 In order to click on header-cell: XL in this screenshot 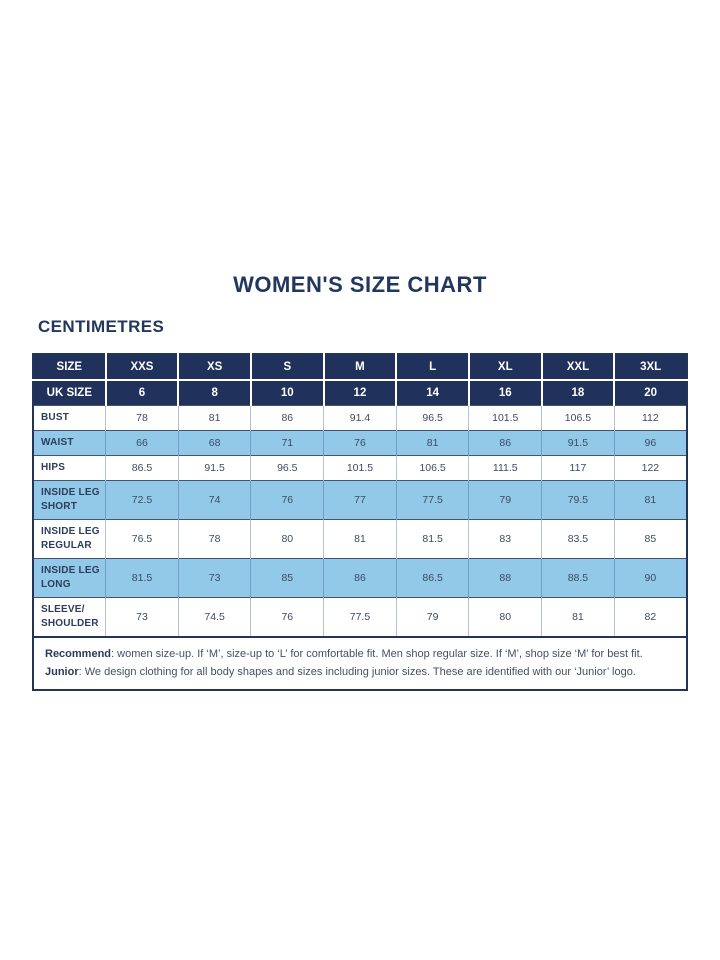, I will do `click(505, 367)`.